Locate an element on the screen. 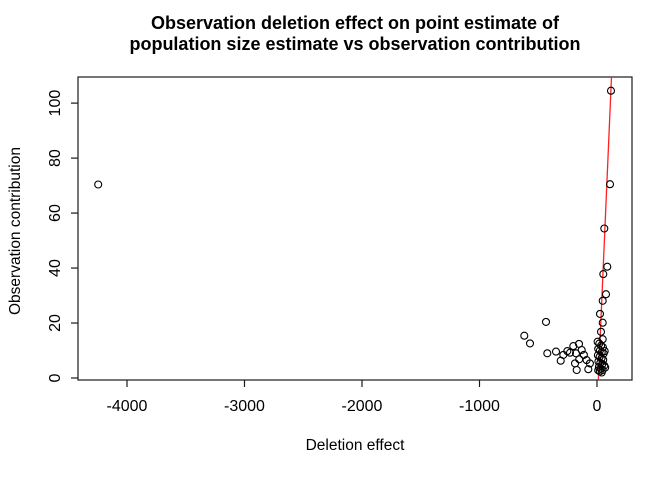 The width and height of the screenshot is (672, 480). trend-line is located at coordinates (605, 228).